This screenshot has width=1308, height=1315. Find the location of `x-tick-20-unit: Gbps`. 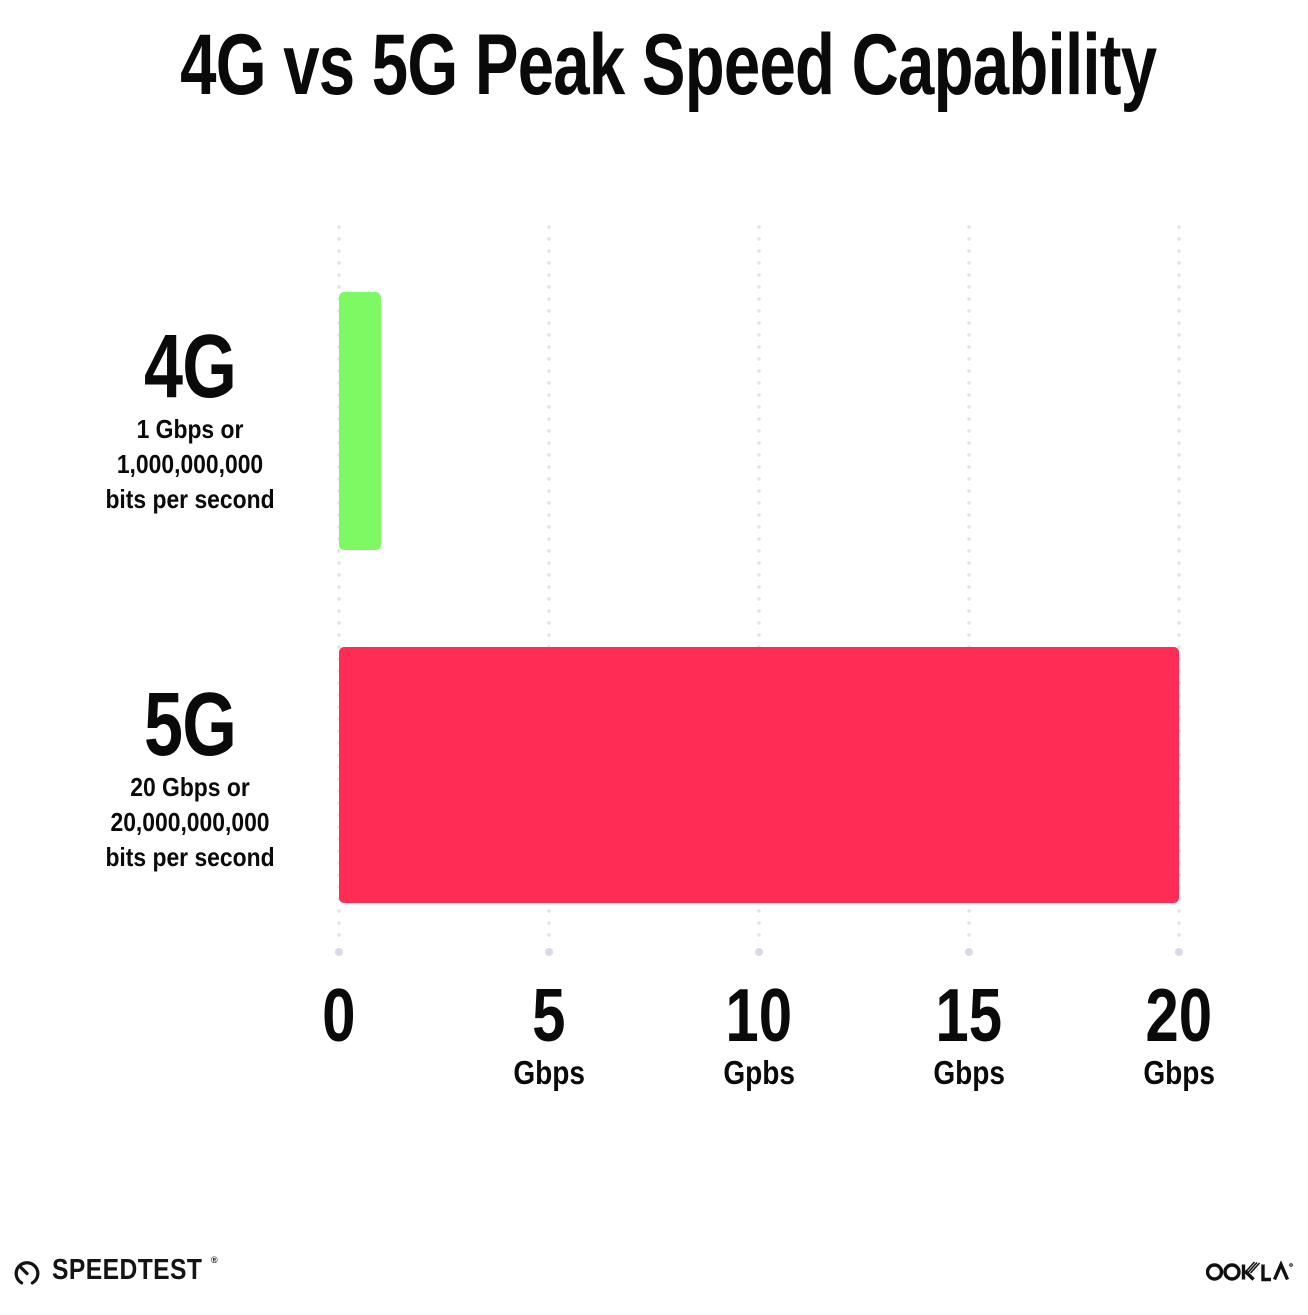

x-tick-20-unit: Gbps is located at coordinates (1179, 1072).